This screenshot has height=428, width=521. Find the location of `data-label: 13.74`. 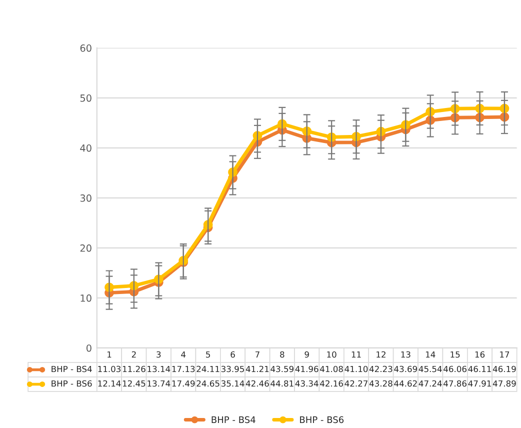

data-label: 13.74 is located at coordinates (159, 383).